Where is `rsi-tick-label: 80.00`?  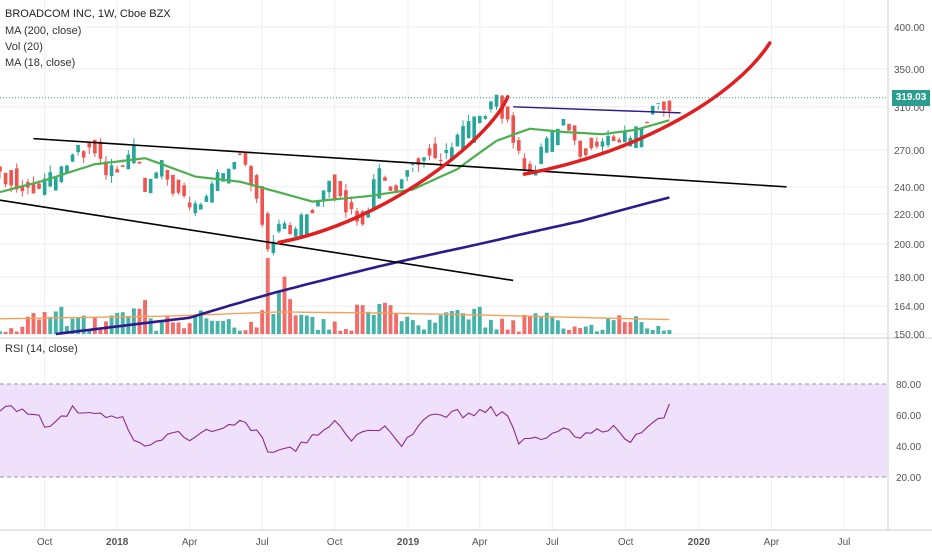
rsi-tick-label: 80.00 is located at coordinates (908, 385).